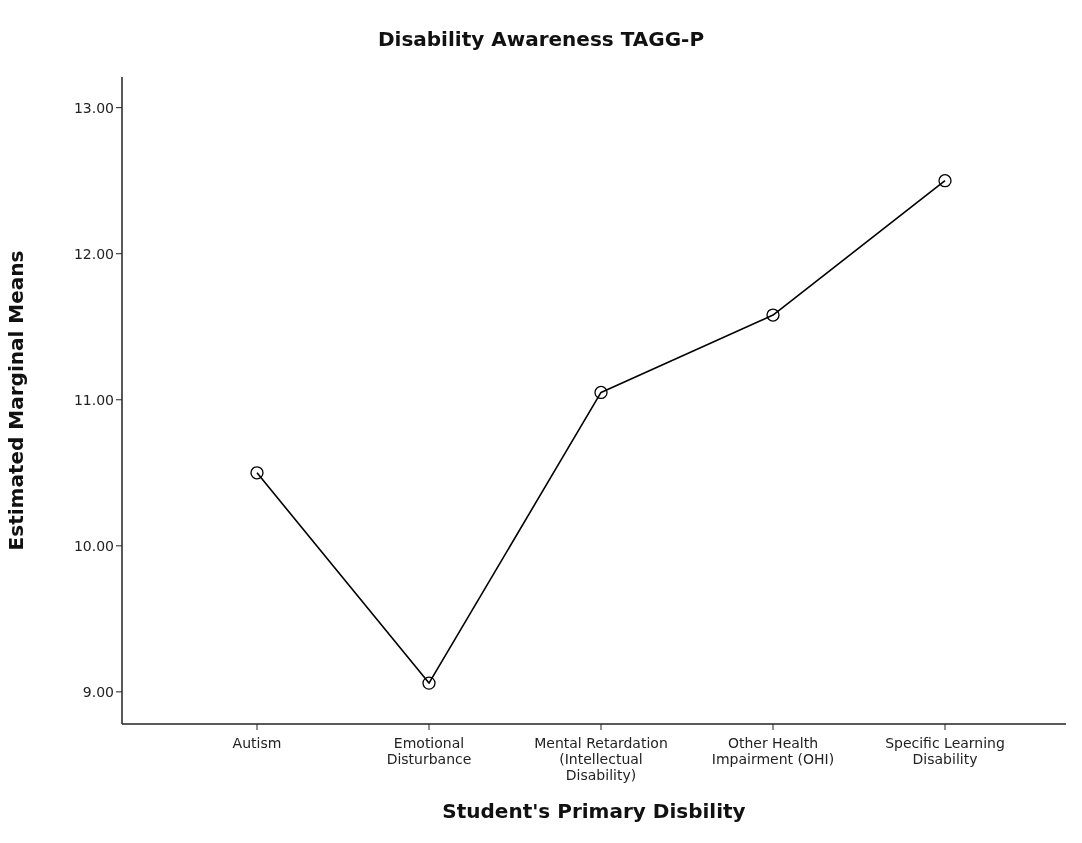 The height and width of the screenshot is (843, 1082). What do you see at coordinates (93, 253) in the screenshot?
I see `y-tick-label: 12.00` at bounding box center [93, 253].